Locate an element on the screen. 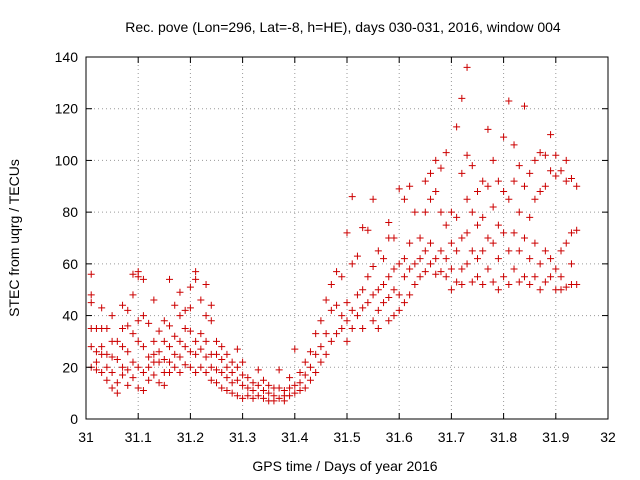  x-tick-label: 31.7 is located at coordinates (451, 437).